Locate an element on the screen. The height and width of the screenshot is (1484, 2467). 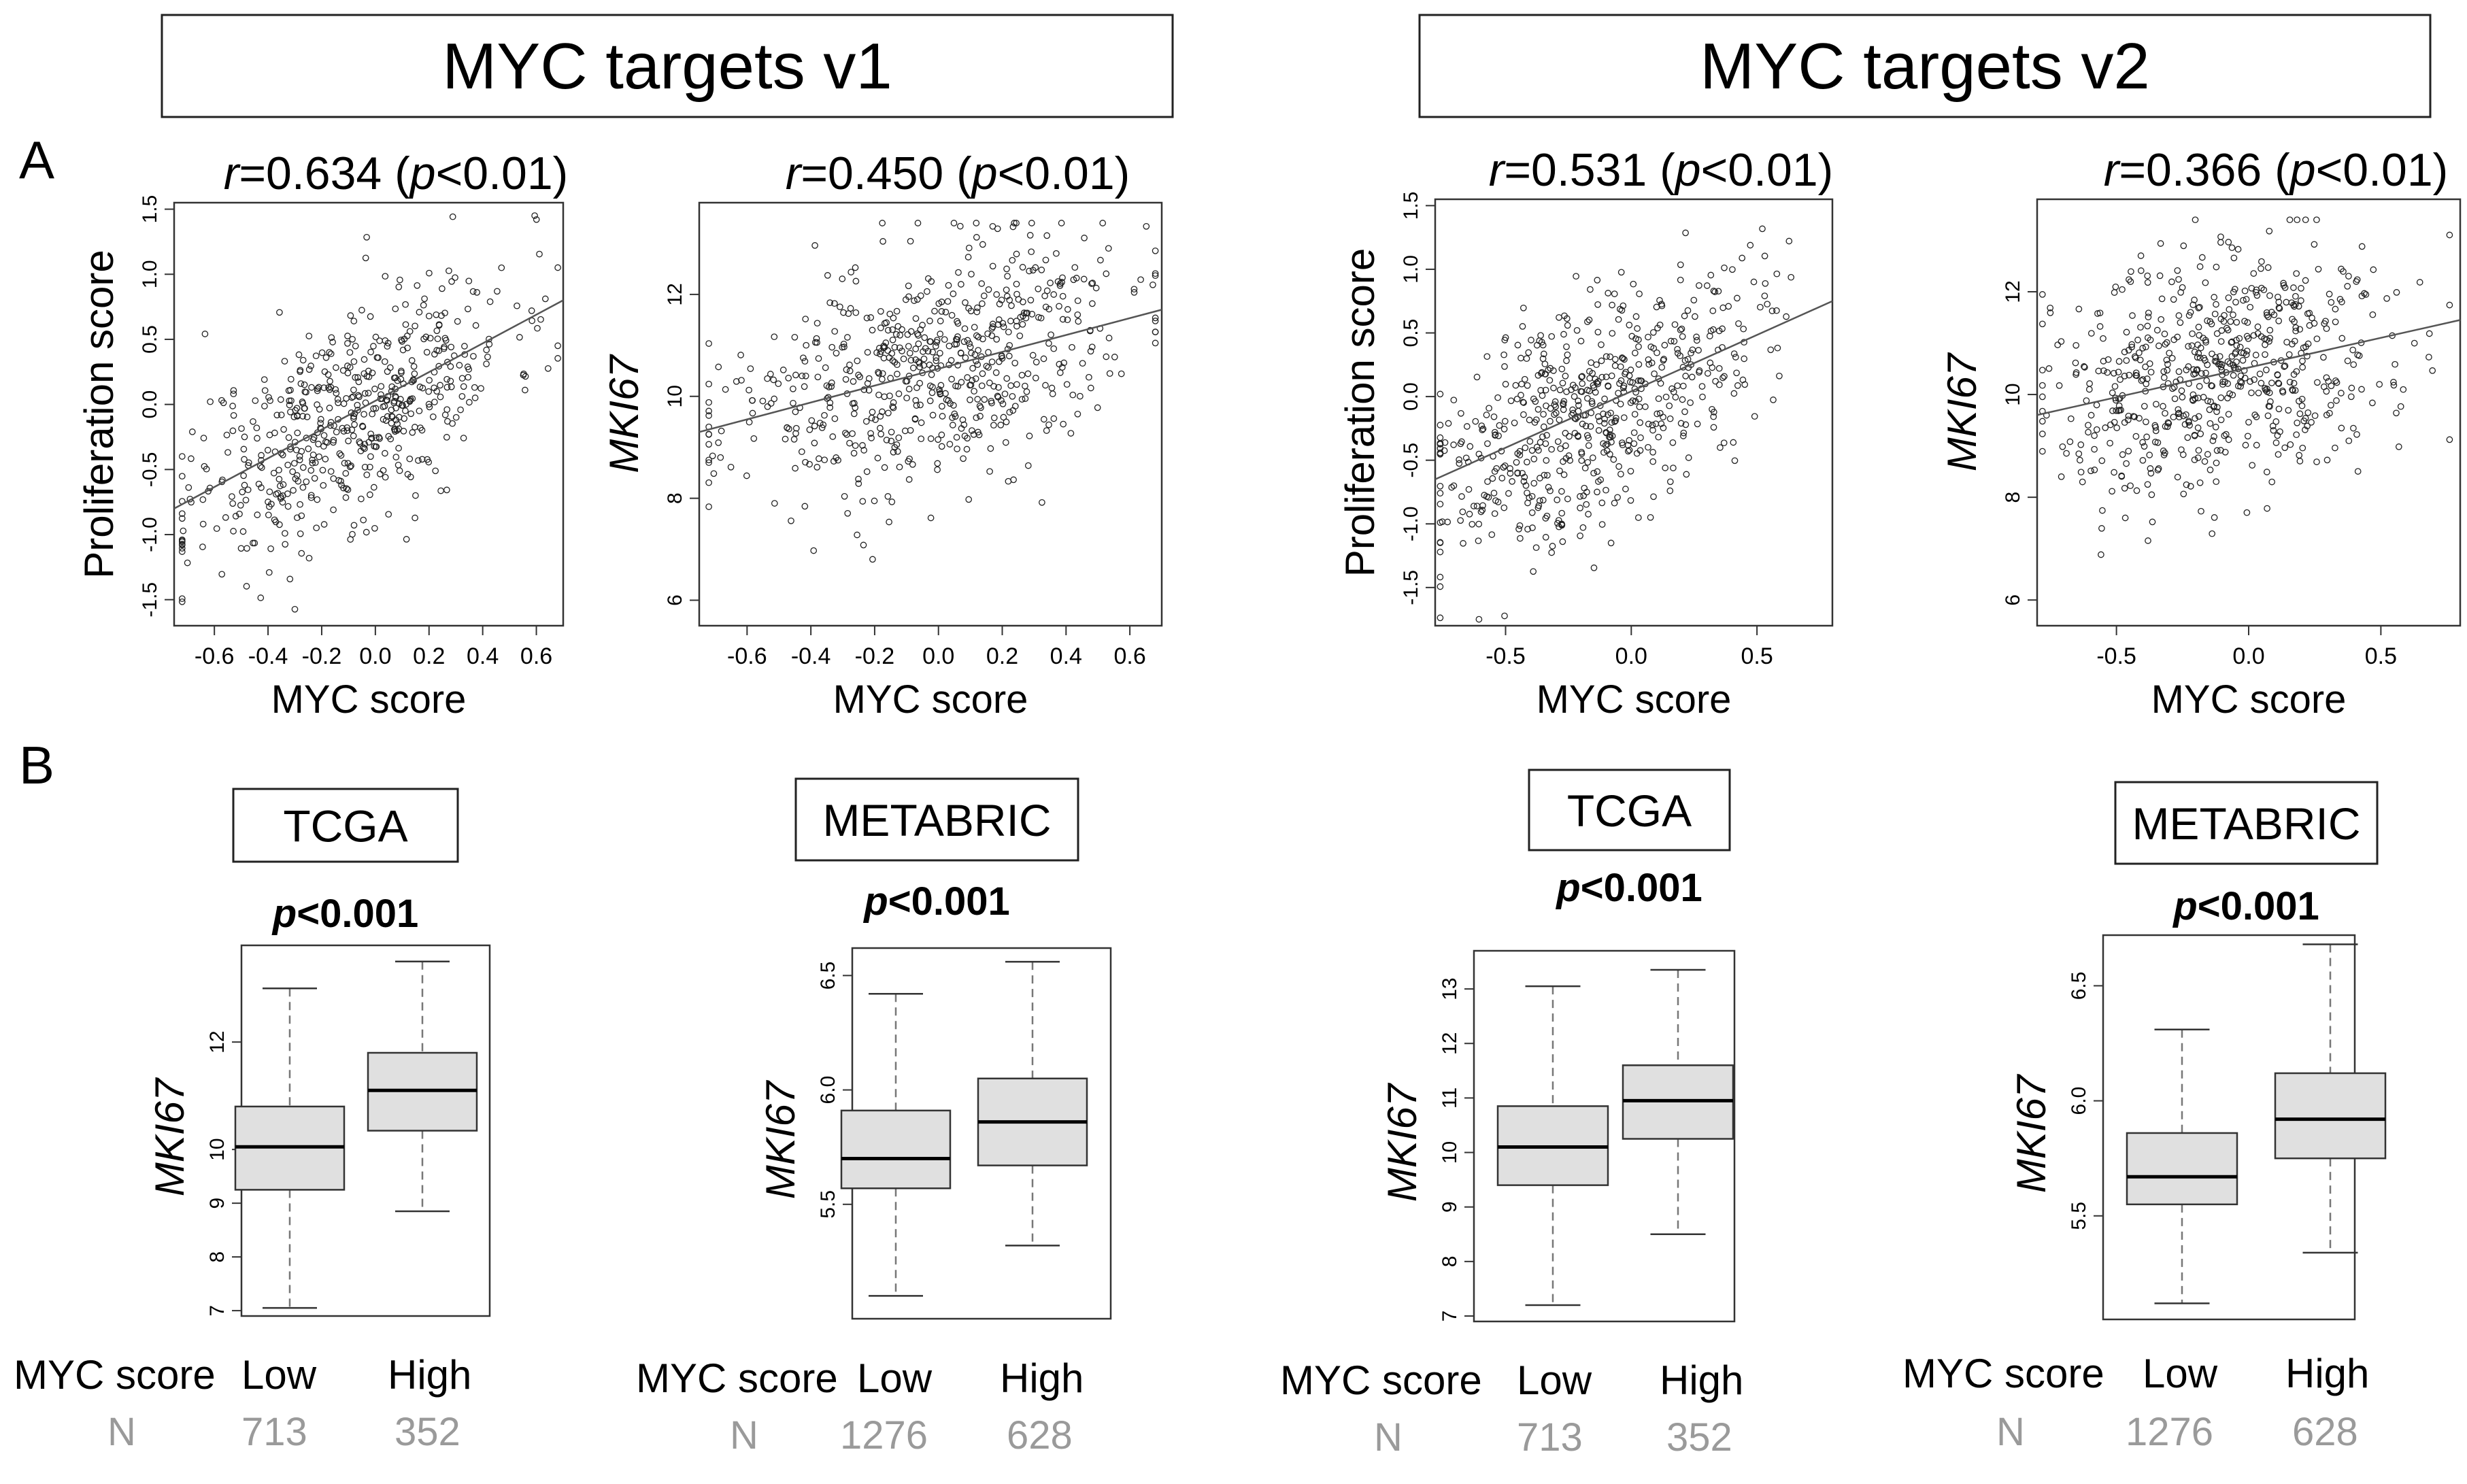
box-low is located at coordinates (896, 1145).